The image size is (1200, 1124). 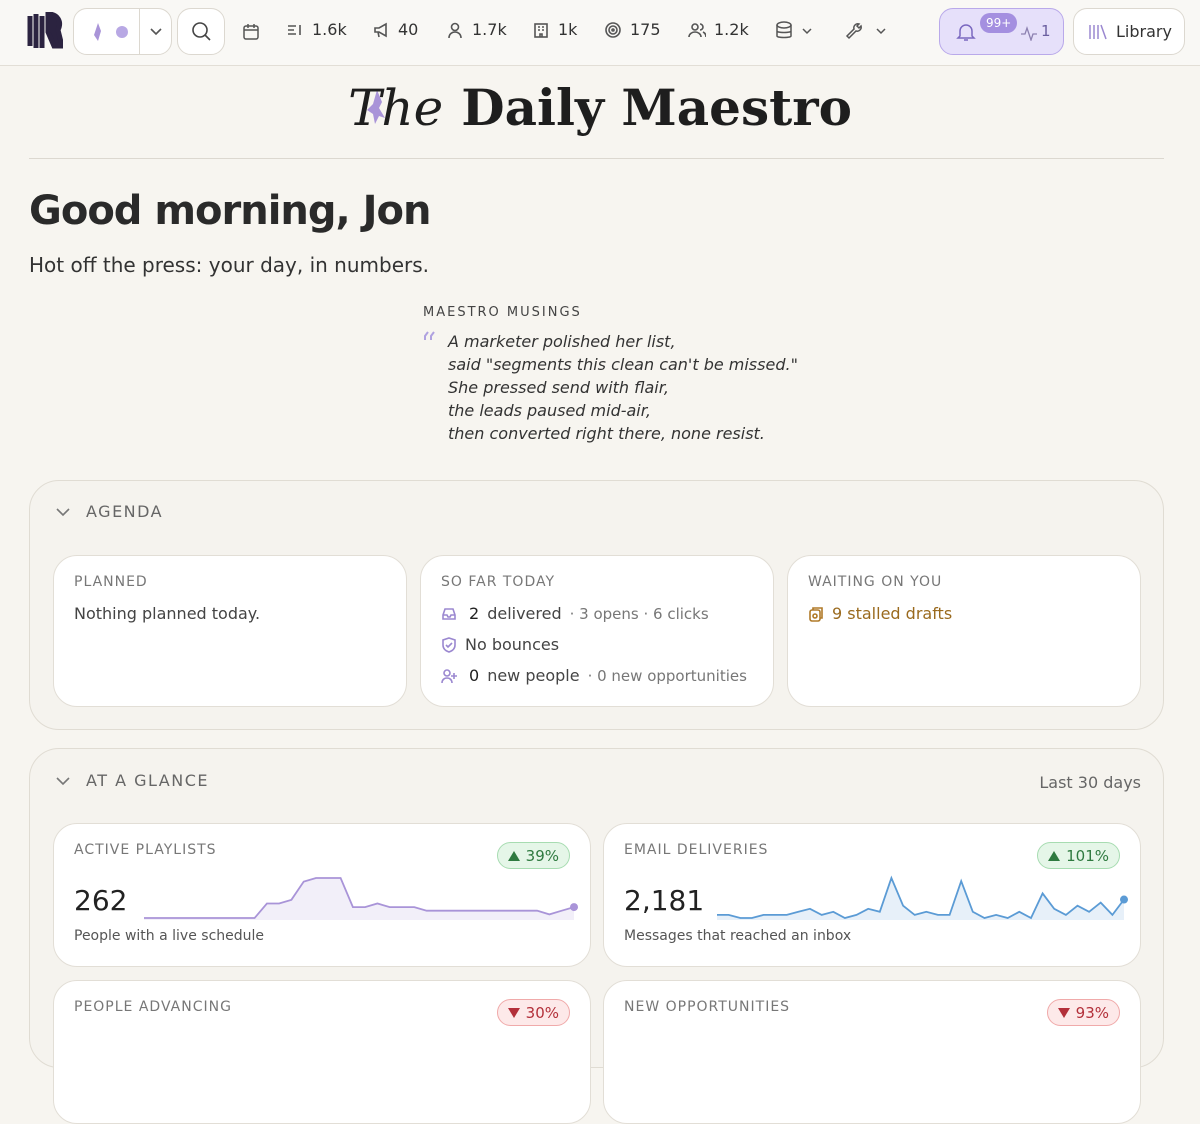 I want to click on metric-value: 262, so click(x=101, y=900).